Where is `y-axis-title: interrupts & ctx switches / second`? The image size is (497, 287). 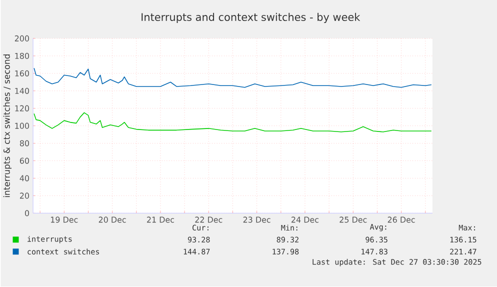
y-axis-title: interrupts & ctx switches / second is located at coordinates (7, 126).